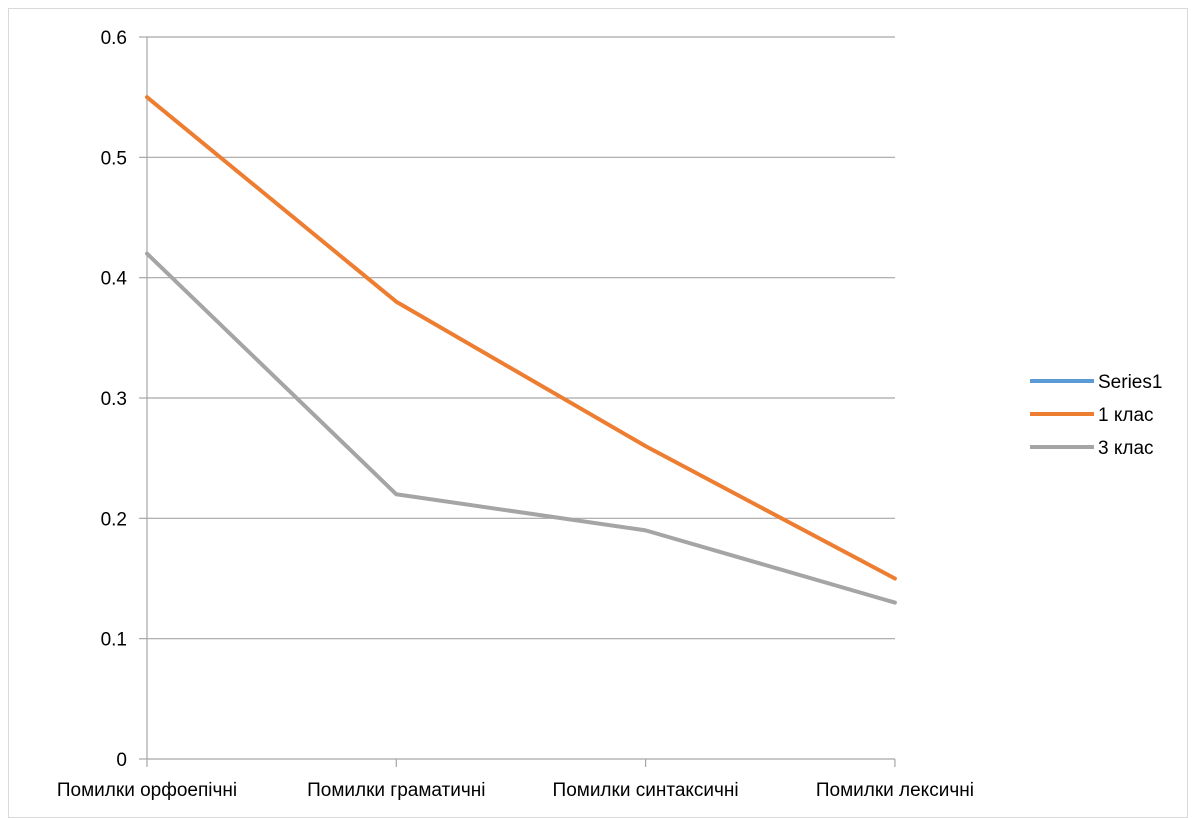 The image size is (1192, 818). What do you see at coordinates (114, 158) in the screenshot?
I see `y-tick-label: 0.5` at bounding box center [114, 158].